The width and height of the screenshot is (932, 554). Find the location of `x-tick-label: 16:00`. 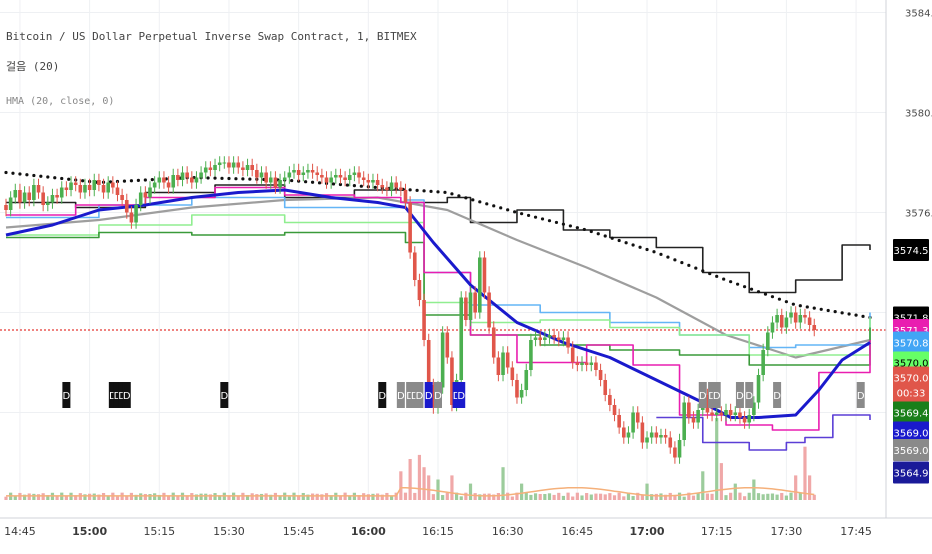

x-tick-label: 16:00 is located at coordinates (368, 531).